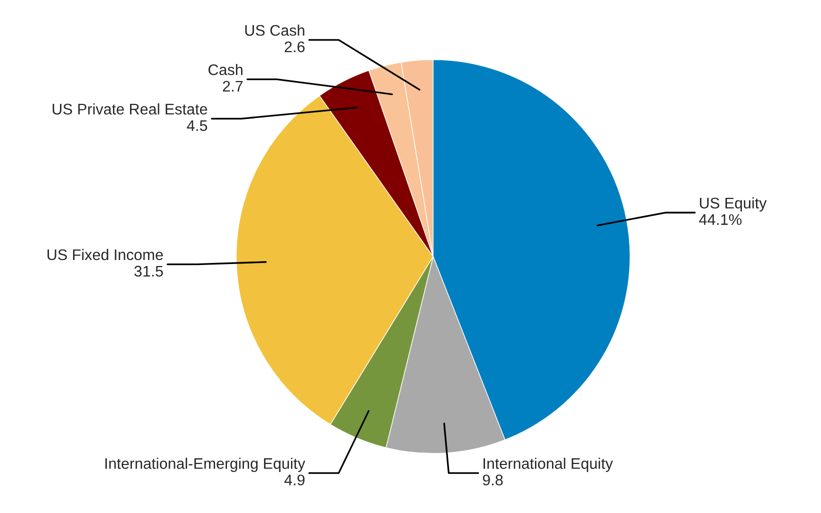 This screenshot has width=821, height=513. I want to click on data-label: 44.1%, so click(720, 219).